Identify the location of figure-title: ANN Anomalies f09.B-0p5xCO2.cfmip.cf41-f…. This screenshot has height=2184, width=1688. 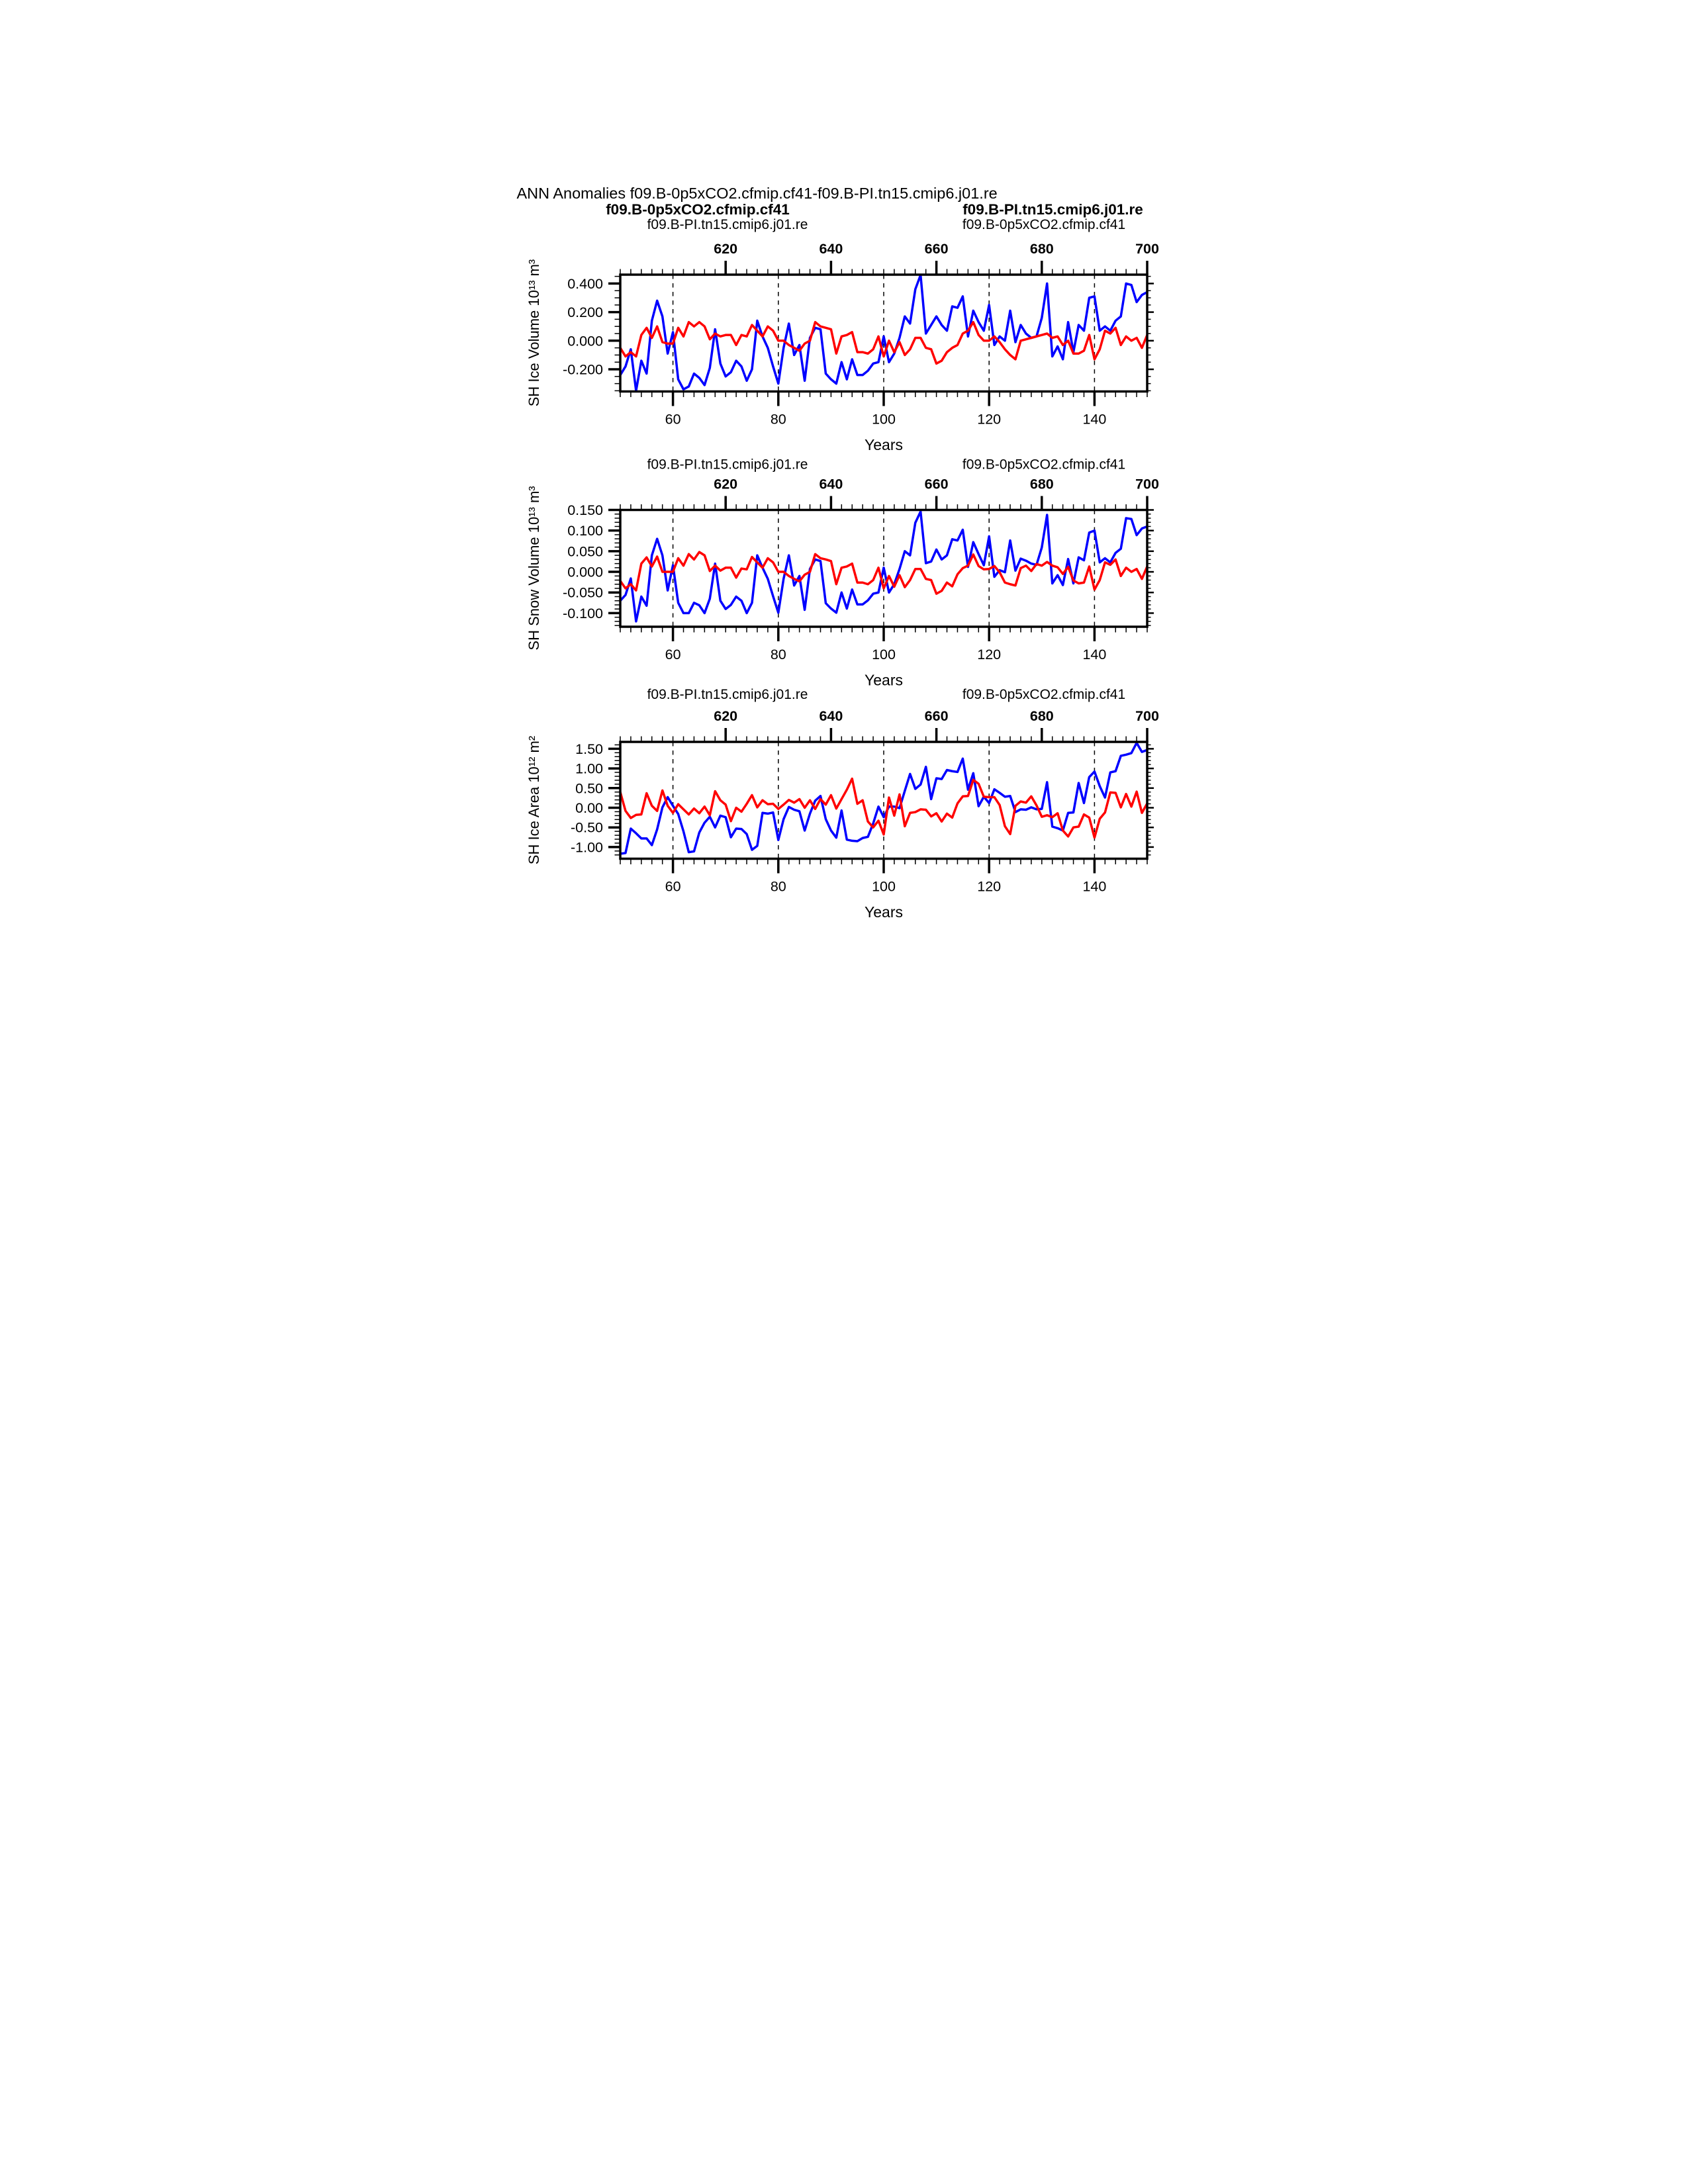
(756, 193).